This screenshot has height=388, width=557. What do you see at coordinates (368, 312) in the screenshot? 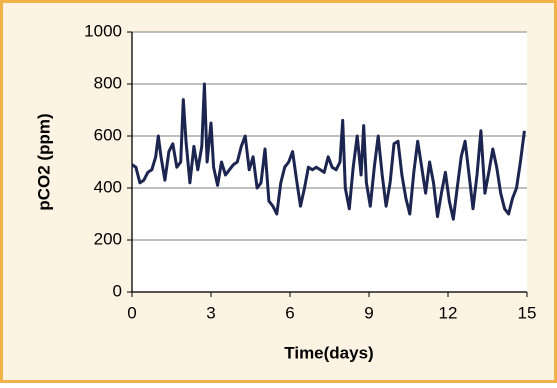
I see `x-tick-label: 9` at bounding box center [368, 312].